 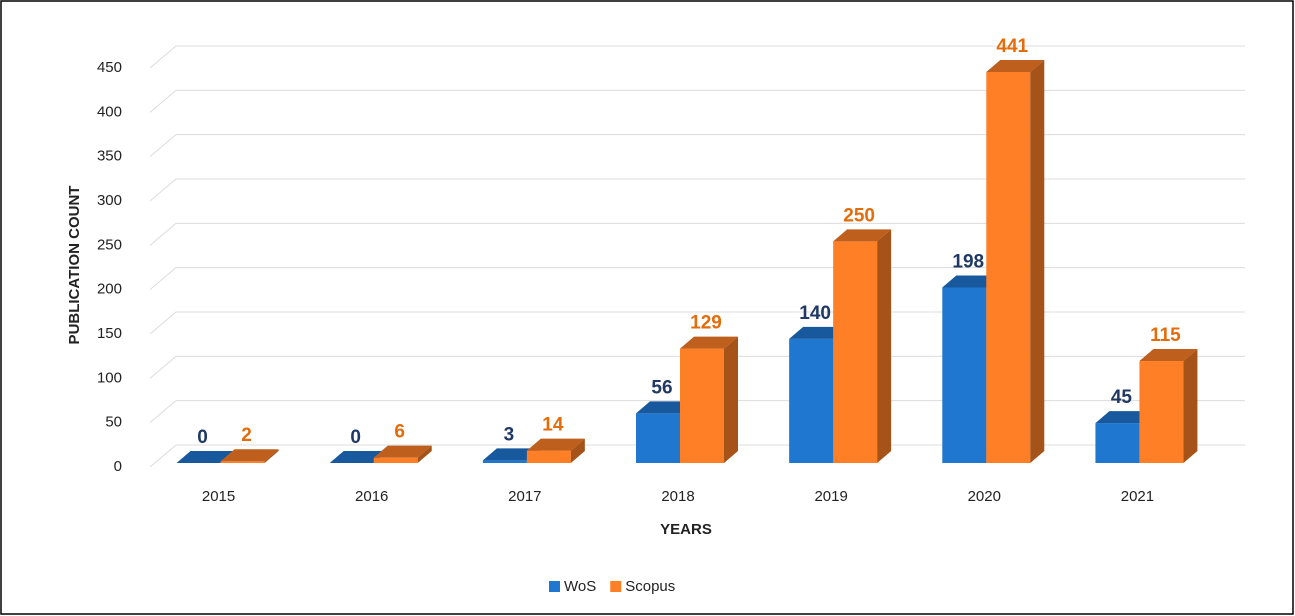 I want to click on x-tick-label: 2021, so click(x=1137, y=496).